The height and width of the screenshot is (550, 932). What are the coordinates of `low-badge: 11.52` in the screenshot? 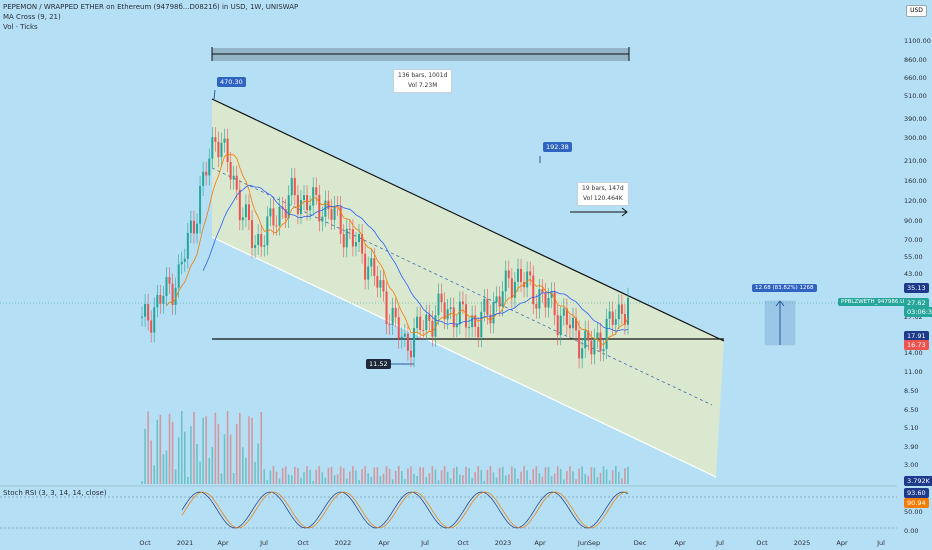 It's located at (378, 364).